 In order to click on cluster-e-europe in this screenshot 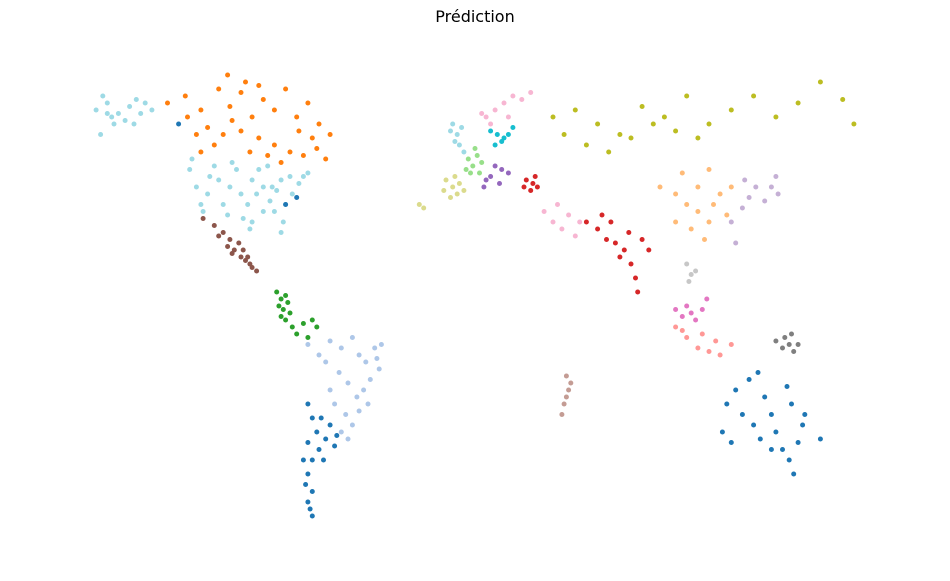, I will do `click(496, 176)`.